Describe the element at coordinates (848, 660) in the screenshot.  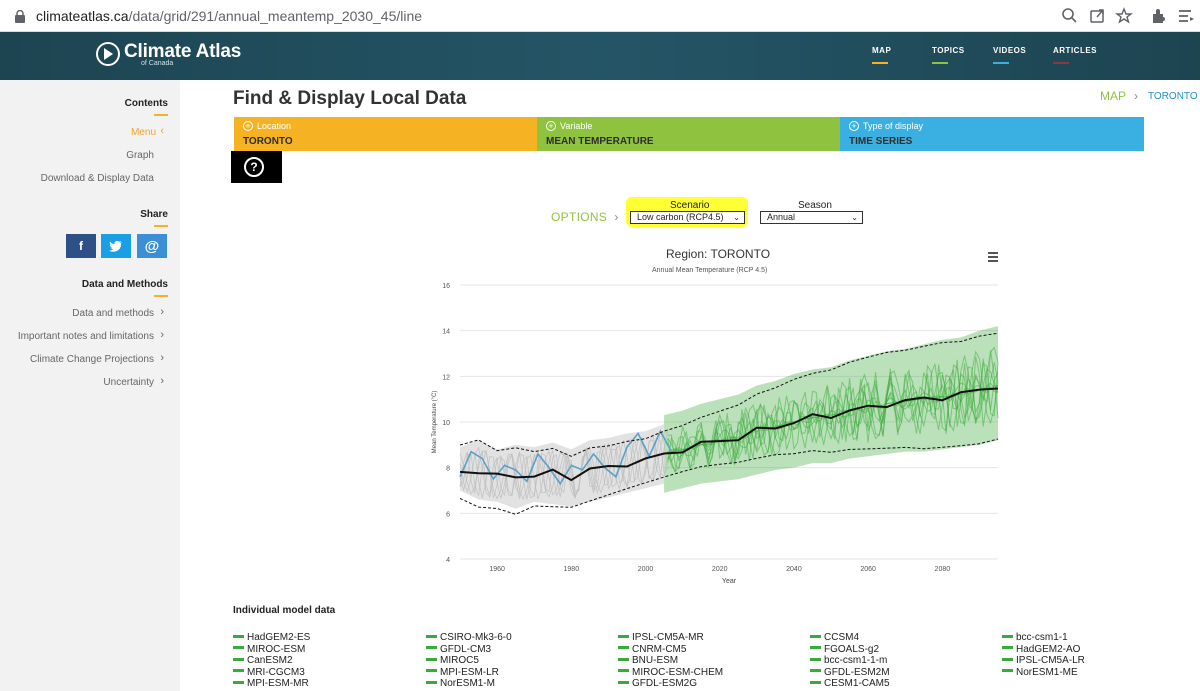
I see `model-legend-item: bcc-csm1-1-m` at that location.